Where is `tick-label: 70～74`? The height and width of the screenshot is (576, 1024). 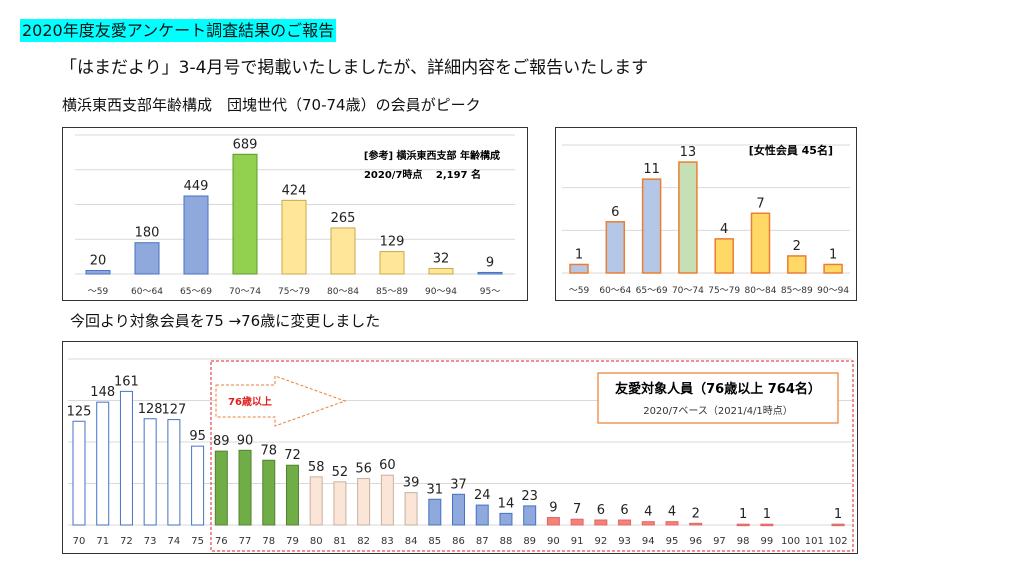 tick-label: 70～74 is located at coordinates (688, 291).